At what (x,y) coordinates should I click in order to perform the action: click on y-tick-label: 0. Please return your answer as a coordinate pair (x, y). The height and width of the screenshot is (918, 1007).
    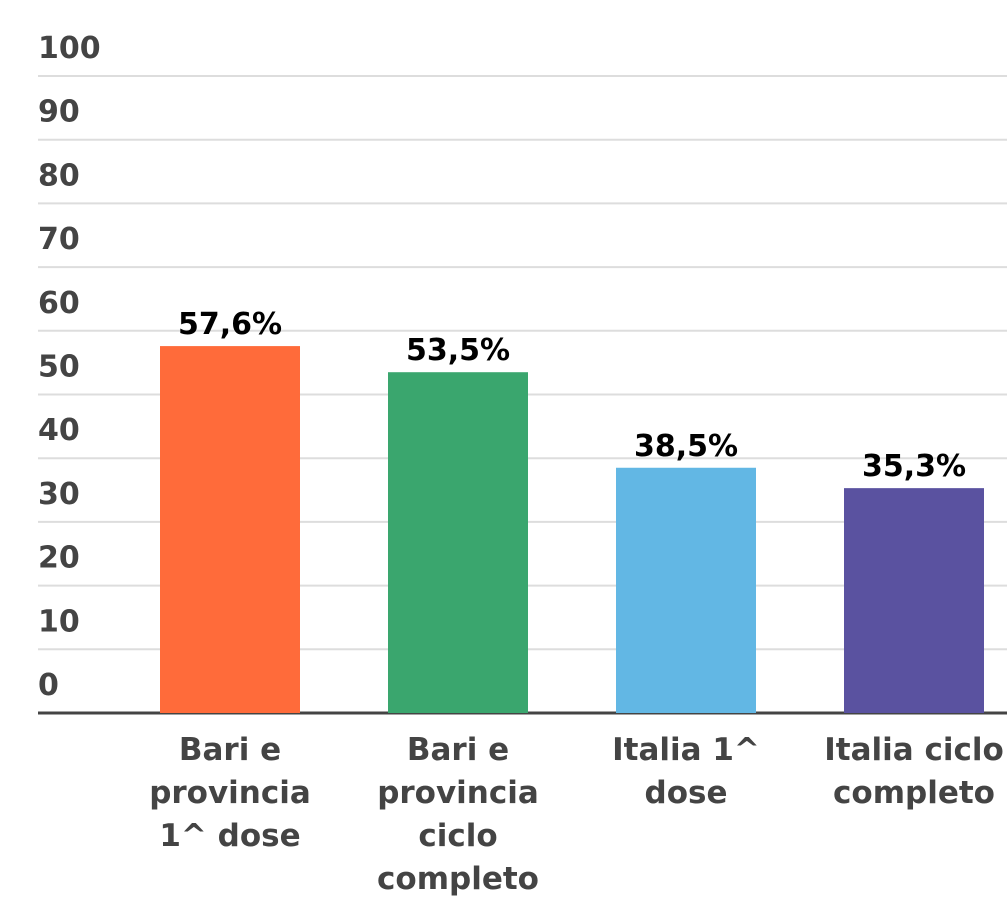
    Looking at the image, I should click on (48, 685).